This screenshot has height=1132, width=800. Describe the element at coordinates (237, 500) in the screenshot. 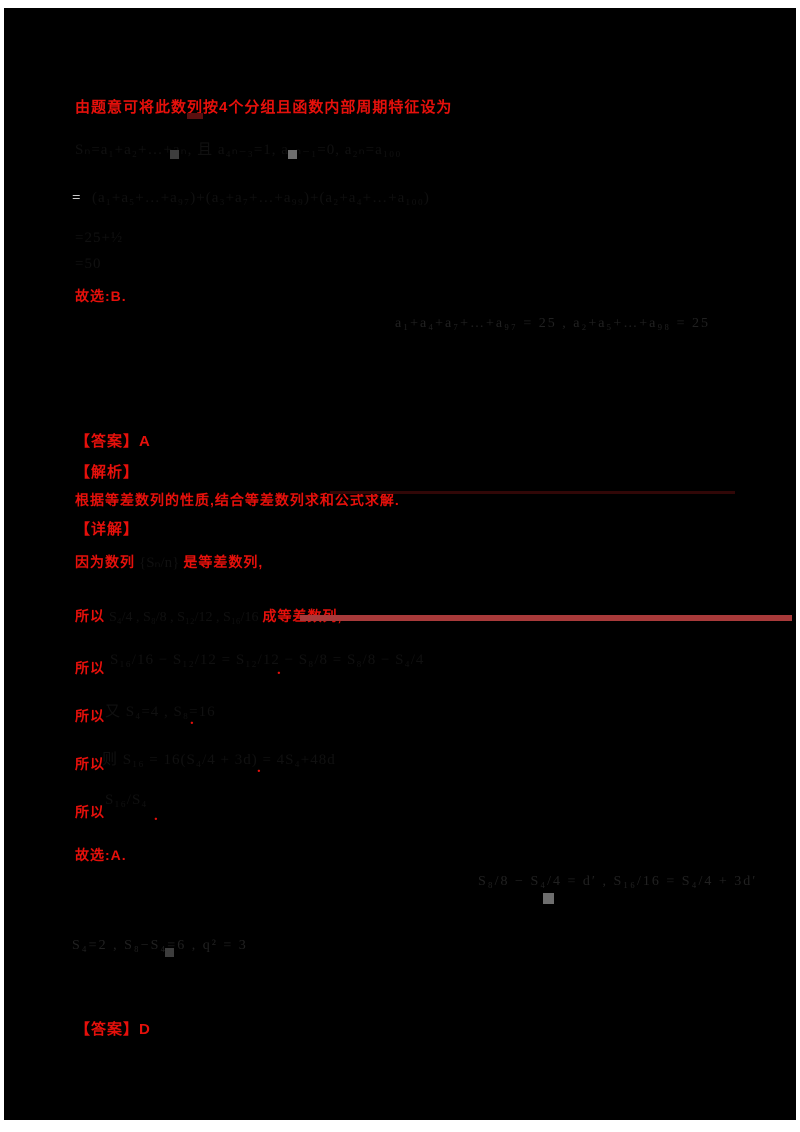

I see `problem2-analysis-text: 根据等差数列的性质,结合等差数列求和公式求解.` at that location.